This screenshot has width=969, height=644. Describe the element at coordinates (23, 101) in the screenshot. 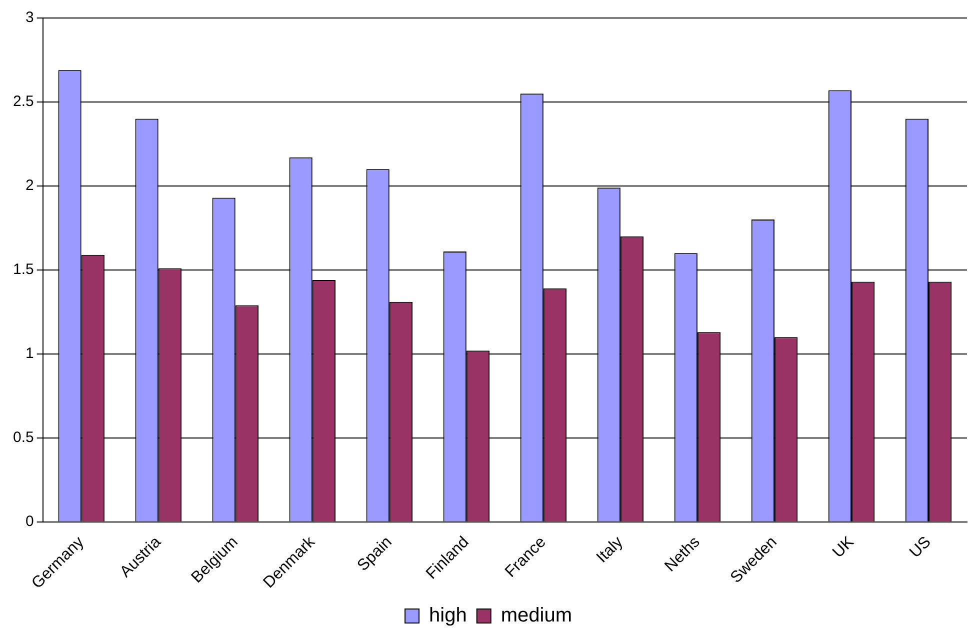

I see `y-tick-label: 2.5` at that location.